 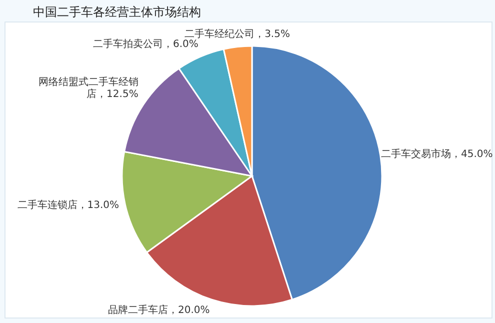 I want to click on chart-title: 中国二手车各经营主体市场结构, so click(x=117, y=12).